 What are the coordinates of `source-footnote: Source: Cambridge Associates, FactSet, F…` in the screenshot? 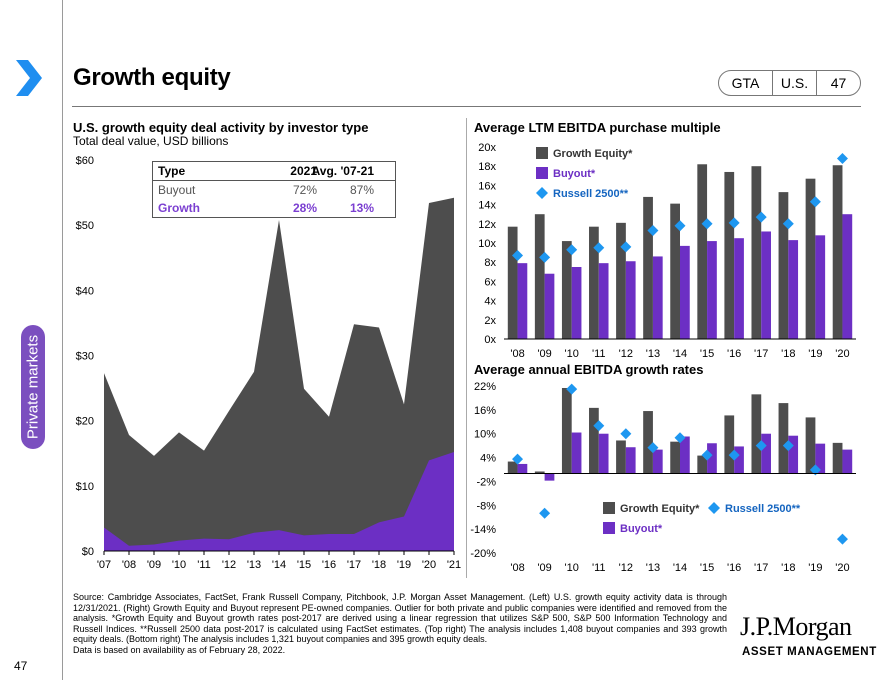 It's located at (400, 623).